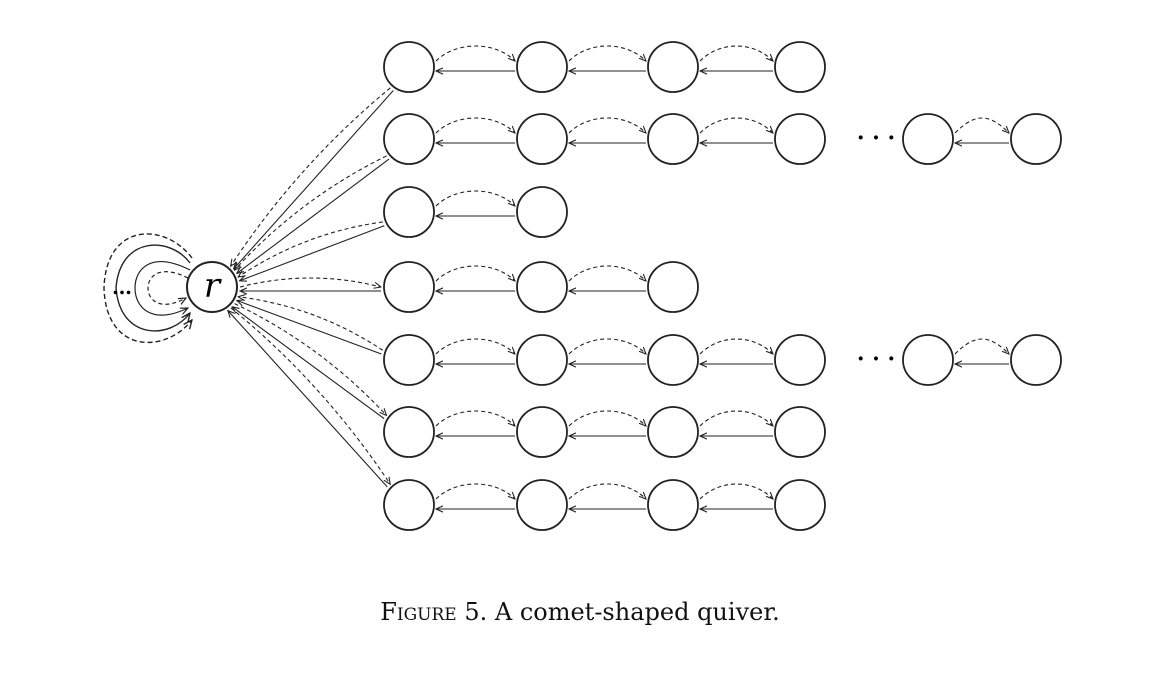  What do you see at coordinates (637, 612) in the screenshot?
I see `caption-text: A comet-shaped quiver.` at bounding box center [637, 612].